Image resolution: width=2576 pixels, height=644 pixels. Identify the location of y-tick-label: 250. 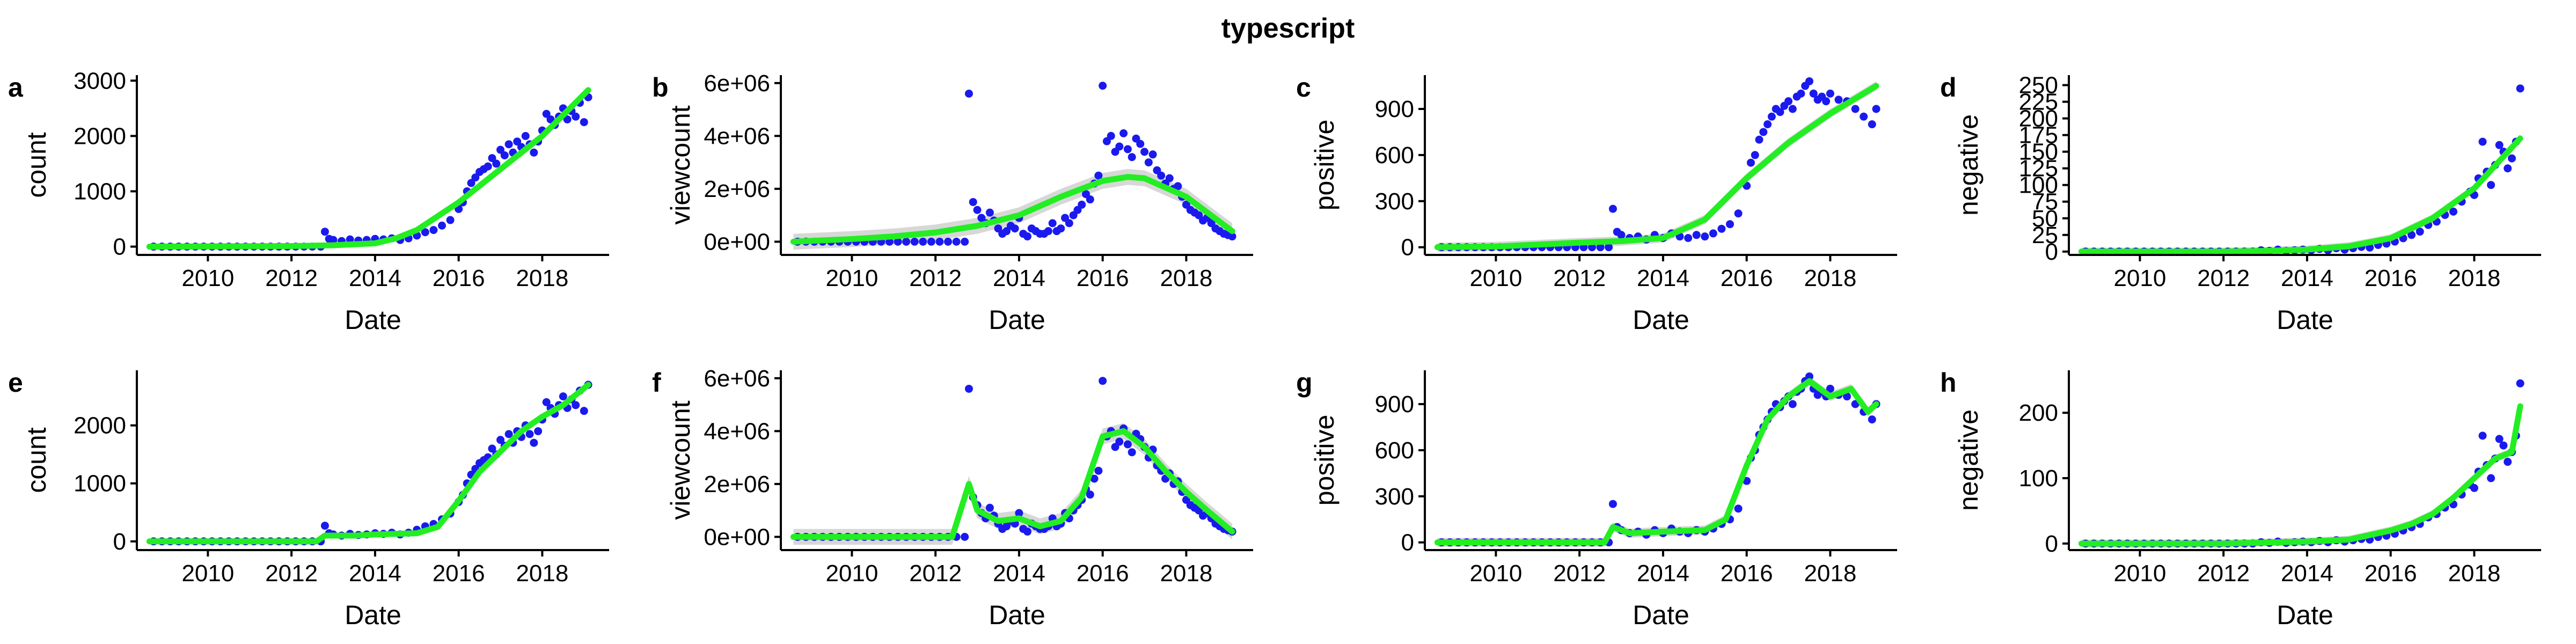
(2038, 85).